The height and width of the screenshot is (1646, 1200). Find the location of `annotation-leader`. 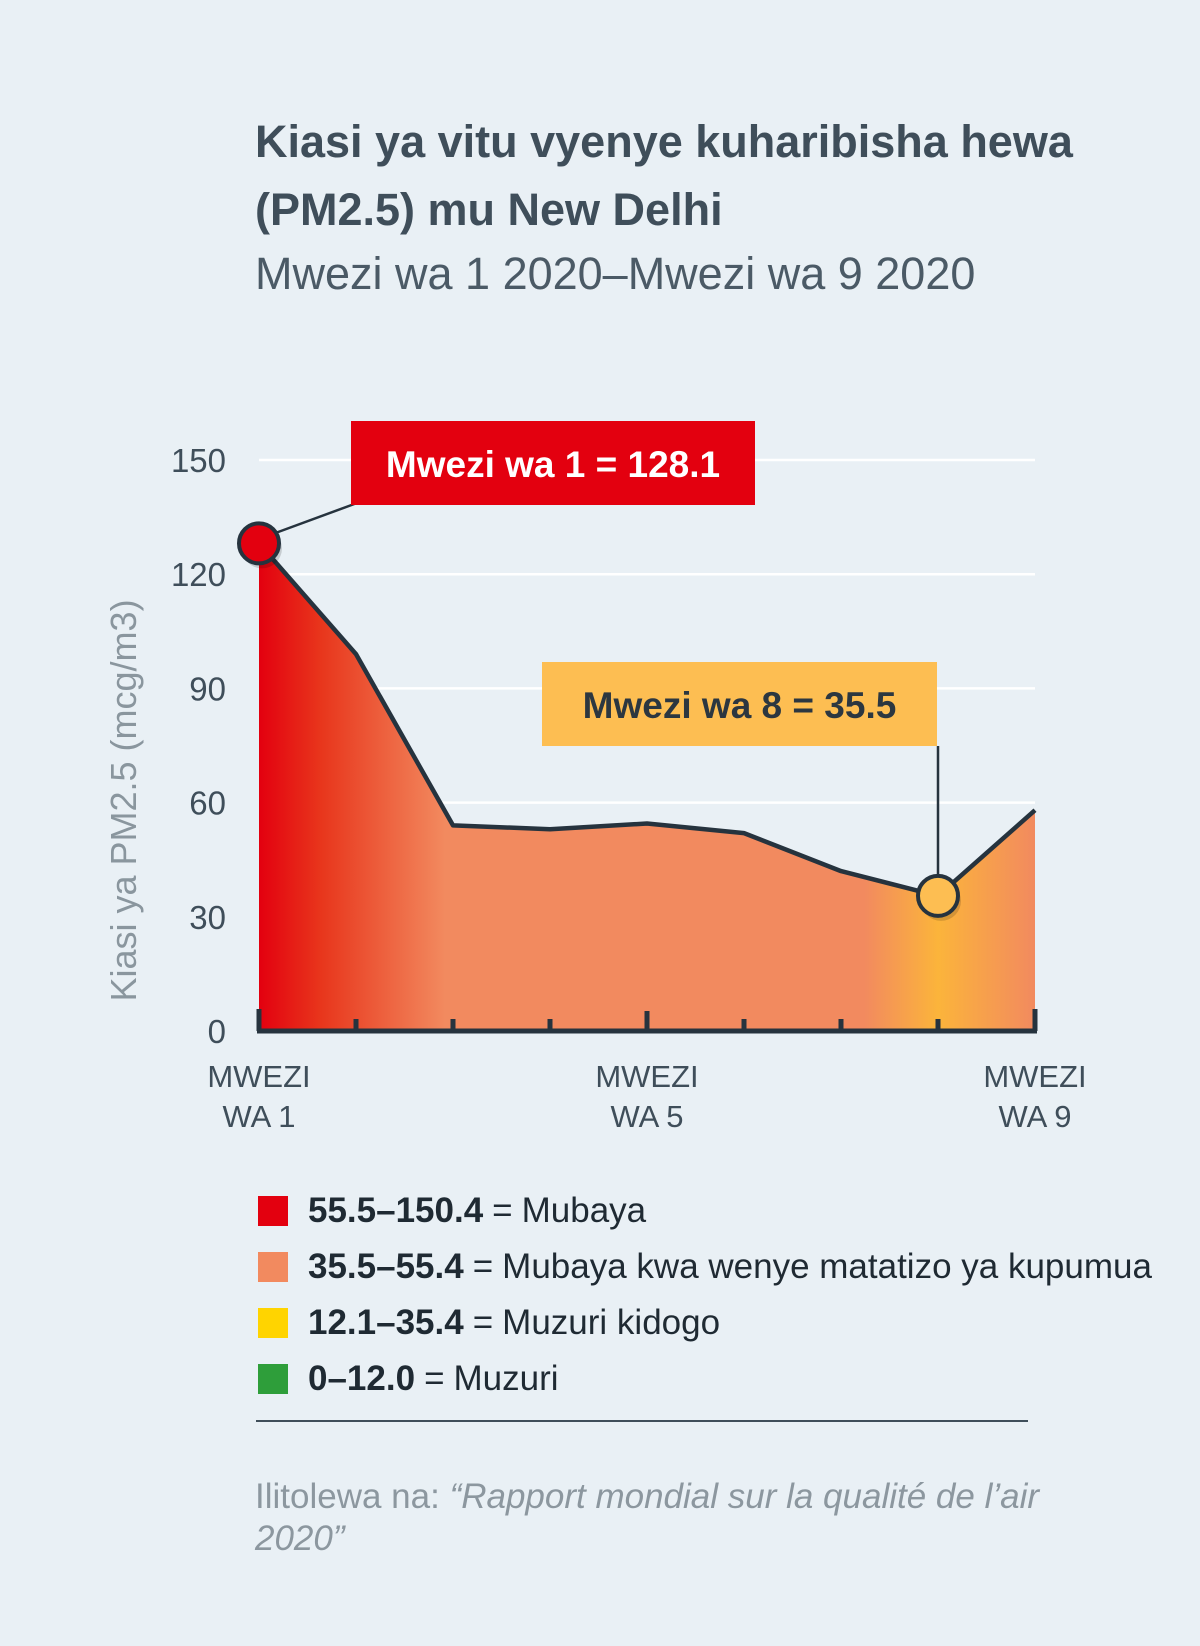

annotation-leader is located at coordinates (313, 519).